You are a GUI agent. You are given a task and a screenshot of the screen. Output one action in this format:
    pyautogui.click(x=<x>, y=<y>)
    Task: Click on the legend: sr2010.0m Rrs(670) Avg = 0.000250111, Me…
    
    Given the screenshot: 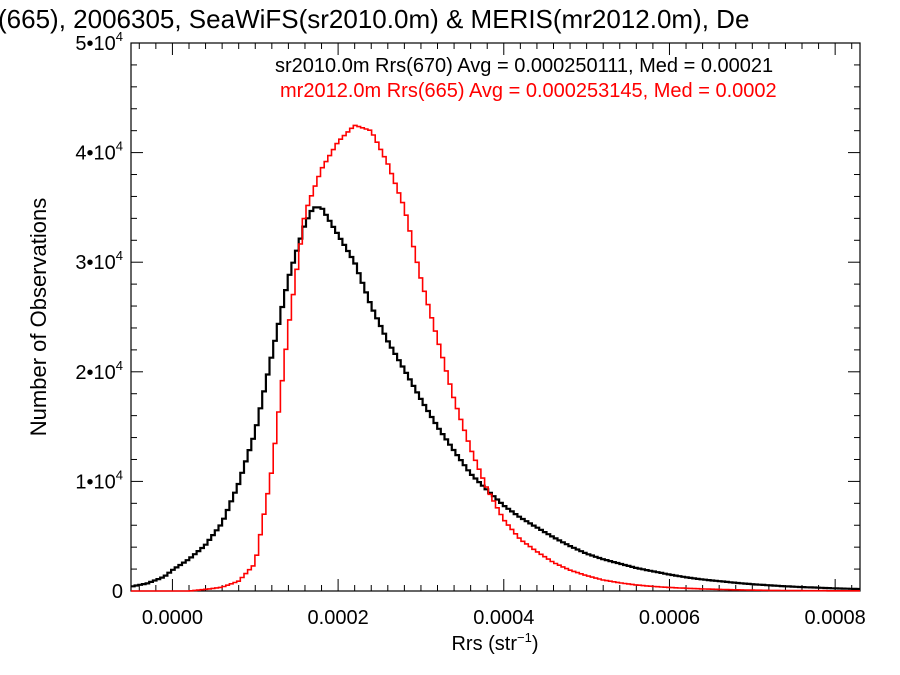 What is the action you would take?
    pyautogui.click(x=526, y=78)
    